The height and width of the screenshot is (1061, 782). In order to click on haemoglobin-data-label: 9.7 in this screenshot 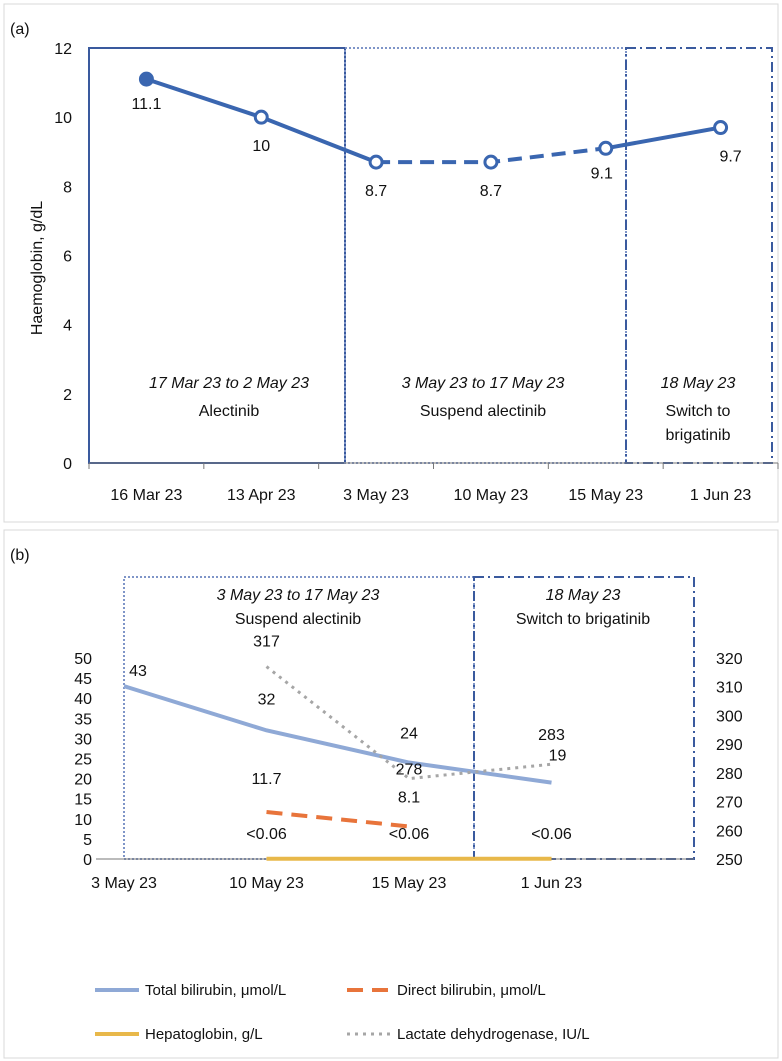, I will do `click(730, 157)`.